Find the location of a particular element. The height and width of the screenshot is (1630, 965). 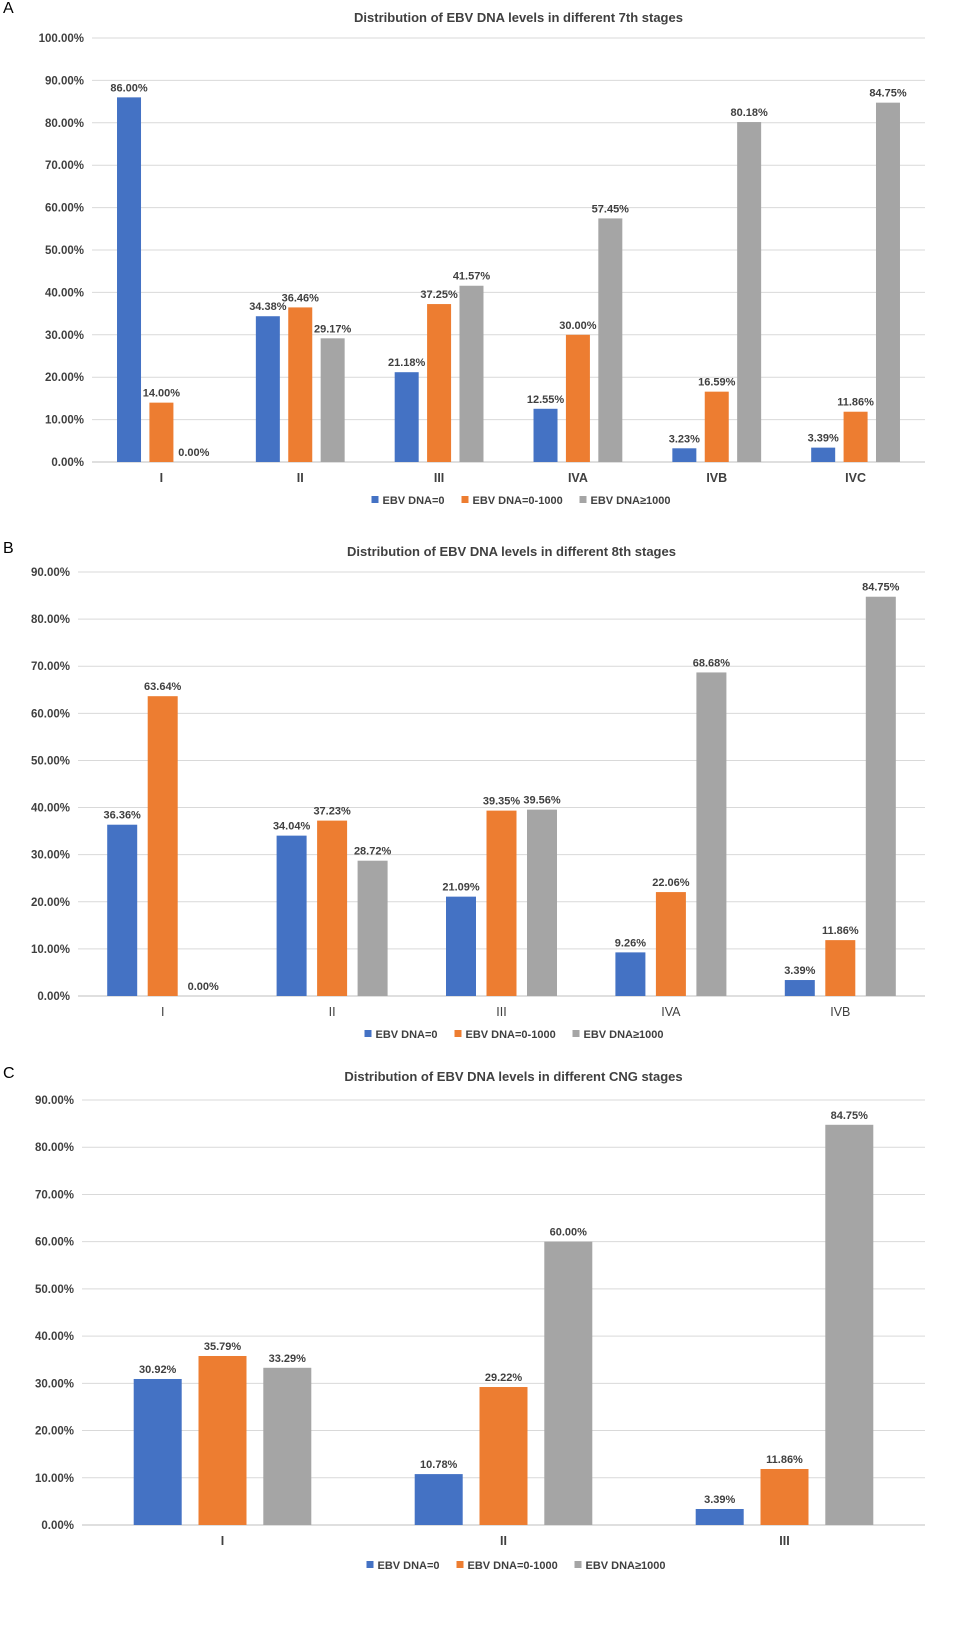

x-tick-label: II is located at coordinates (300, 478).